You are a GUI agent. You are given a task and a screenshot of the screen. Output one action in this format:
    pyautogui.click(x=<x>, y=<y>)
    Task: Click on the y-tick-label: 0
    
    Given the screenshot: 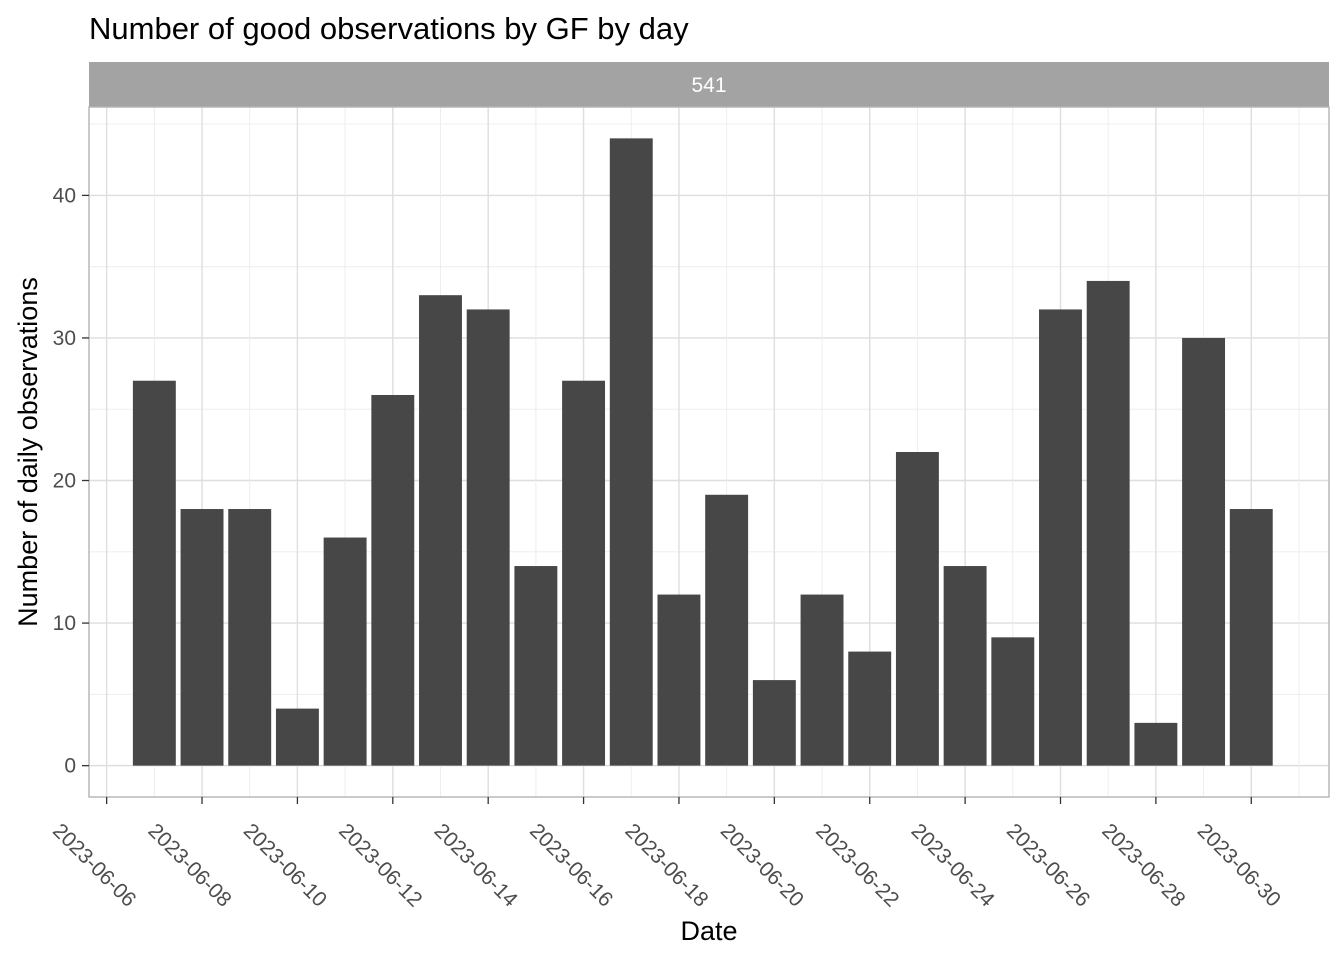 What is the action you would take?
    pyautogui.click(x=70, y=766)
    